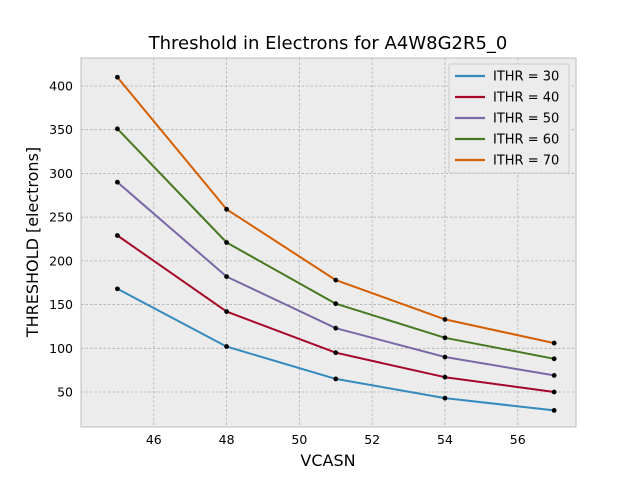  I want to click on legend-label: ITHR = 40, so click(526, 98).